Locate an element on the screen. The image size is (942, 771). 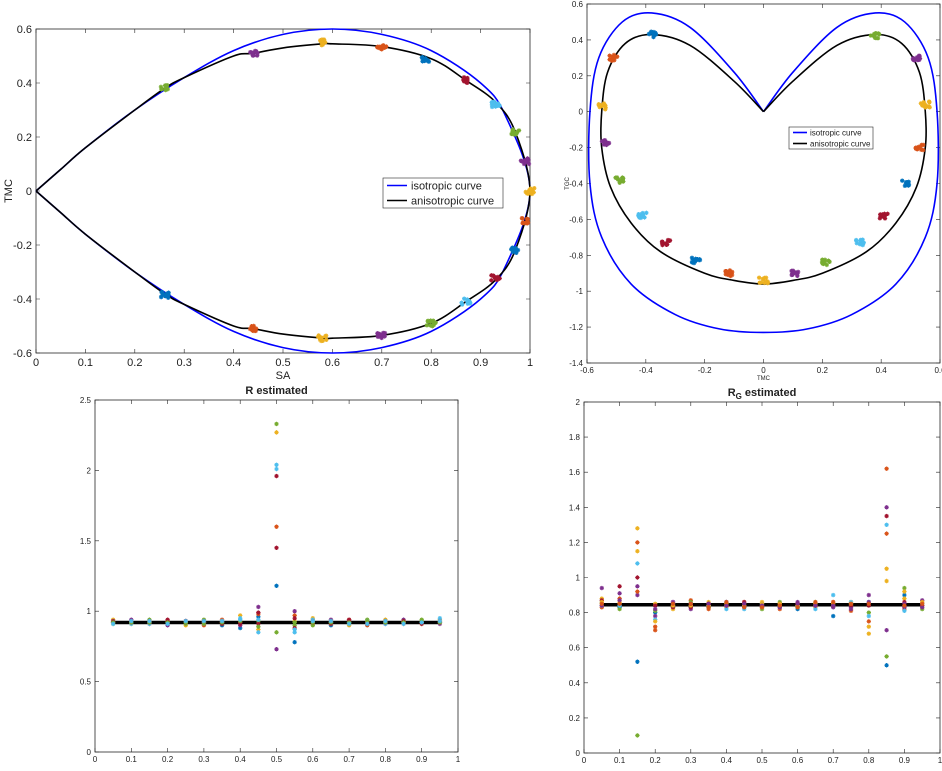
y-axis-label: TGC is located at coordinates (568, 183).